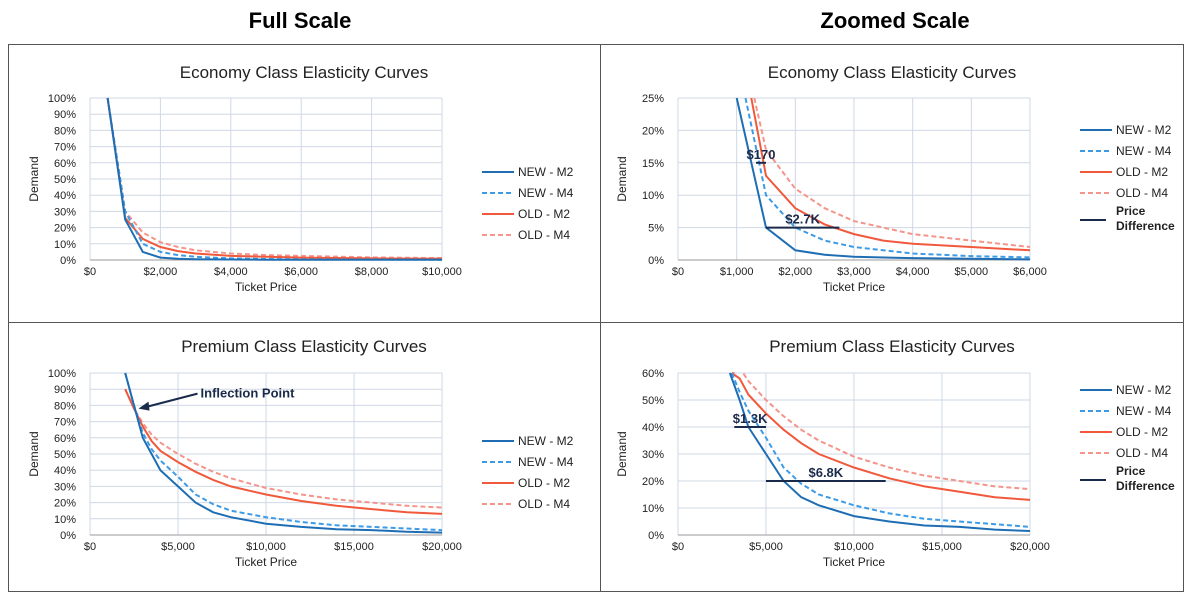 This screenshot has height=592, width=1187. I want to click on y-tick-label: 5%, so click(656, 229).